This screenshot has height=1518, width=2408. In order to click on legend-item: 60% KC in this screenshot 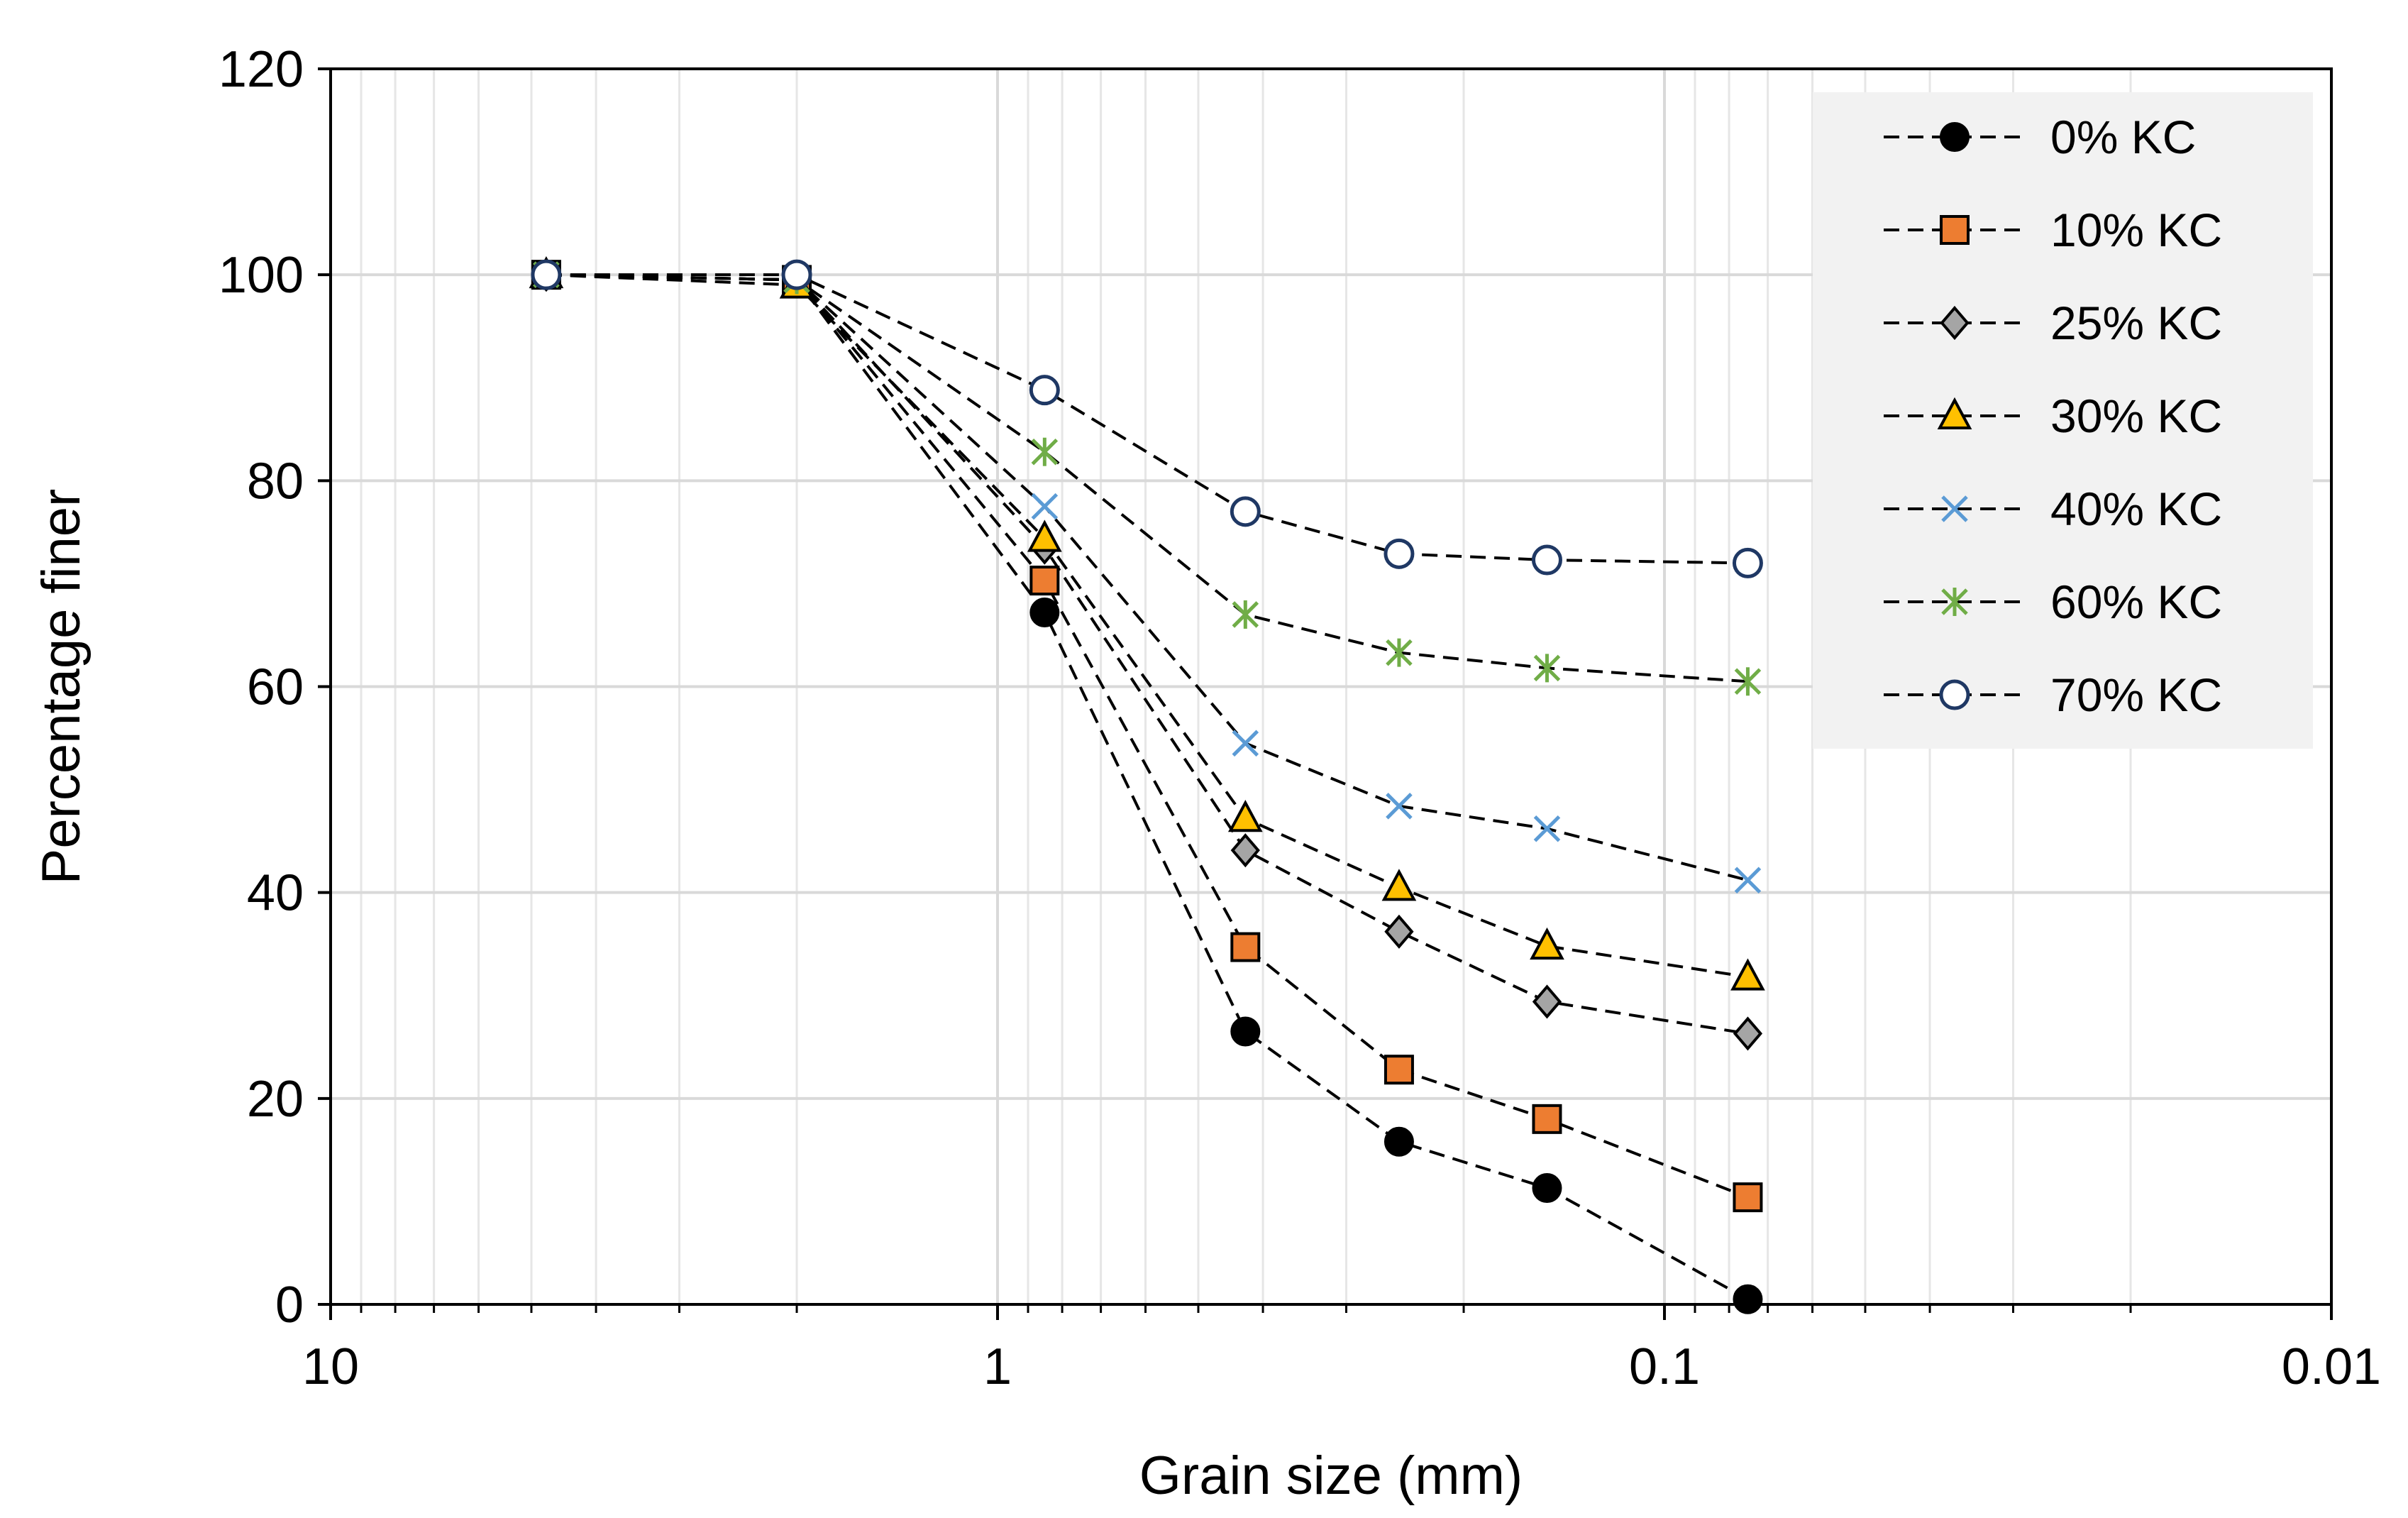, I will do `click(2053, 602)`.